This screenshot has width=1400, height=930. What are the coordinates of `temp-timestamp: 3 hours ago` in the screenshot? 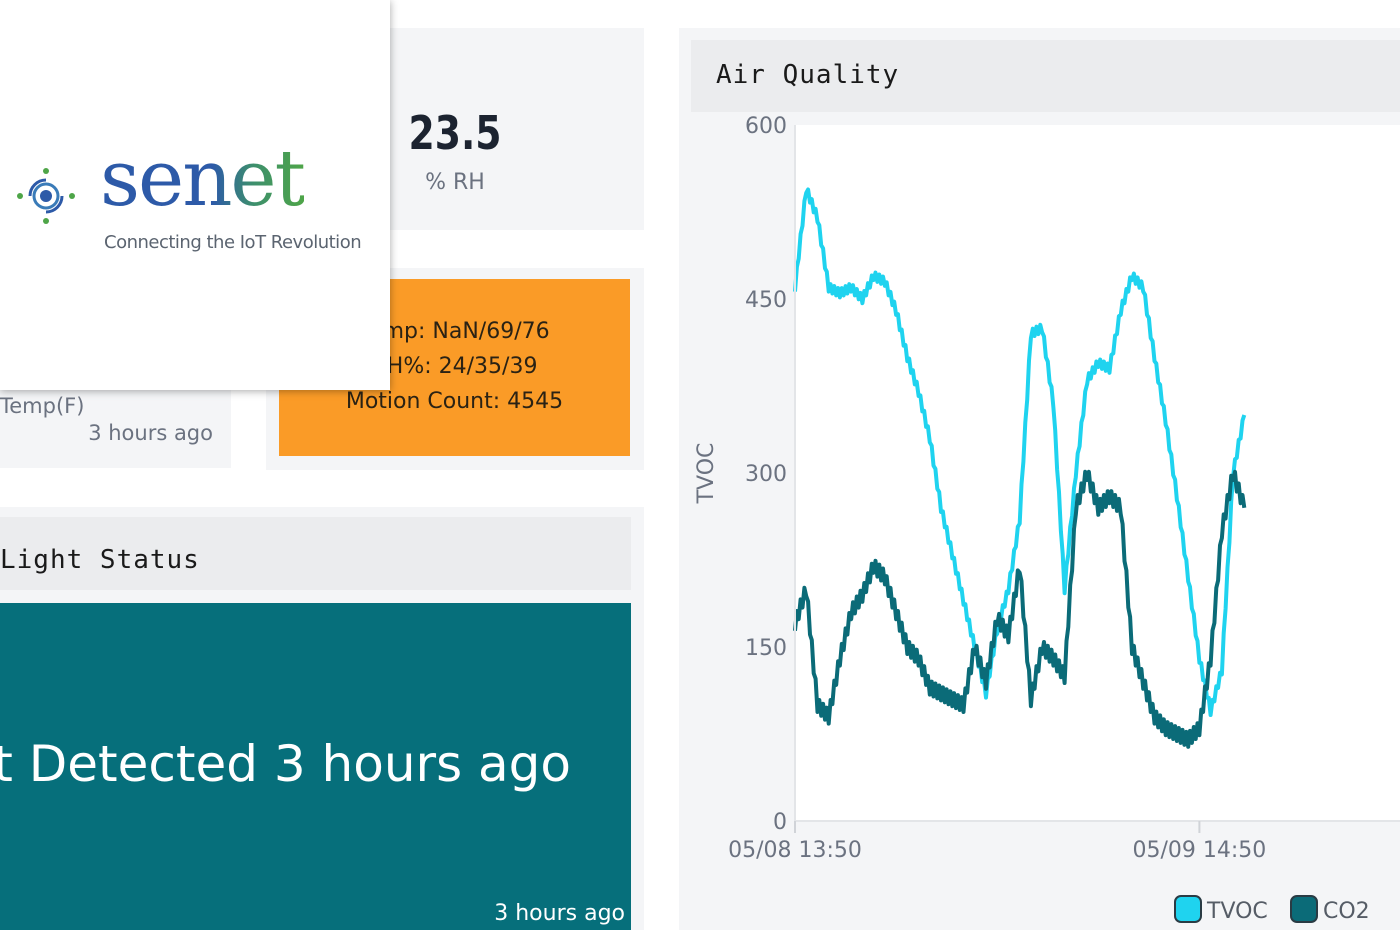 It's located at (150, 433).